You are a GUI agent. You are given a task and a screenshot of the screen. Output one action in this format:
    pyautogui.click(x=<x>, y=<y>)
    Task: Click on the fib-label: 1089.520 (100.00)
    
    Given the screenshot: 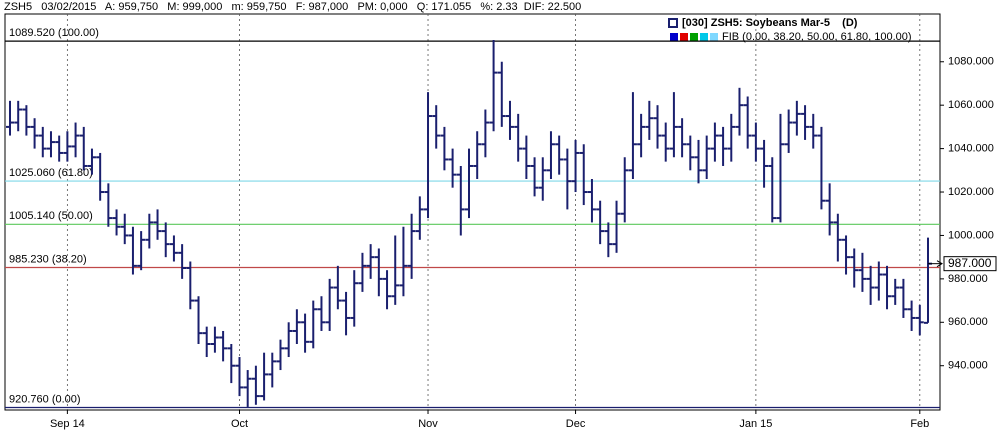 What is the action you would take?
    pyautogui.click(x=54, y=33)
    